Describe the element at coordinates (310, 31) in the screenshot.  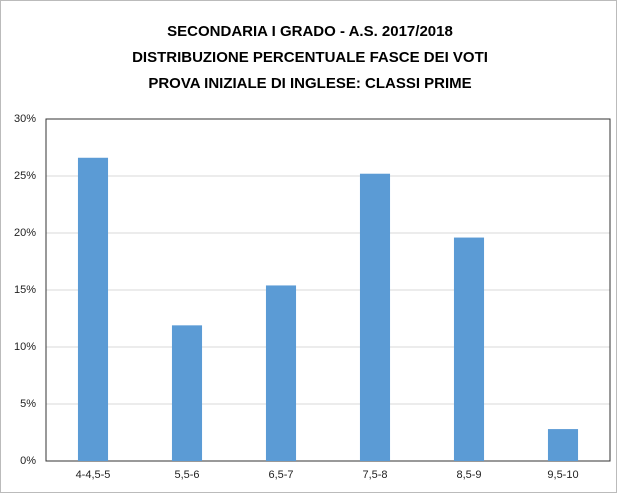
I see `chart-title: SECONDARIA I GRADO - A.S. 2017/2018` at that location.